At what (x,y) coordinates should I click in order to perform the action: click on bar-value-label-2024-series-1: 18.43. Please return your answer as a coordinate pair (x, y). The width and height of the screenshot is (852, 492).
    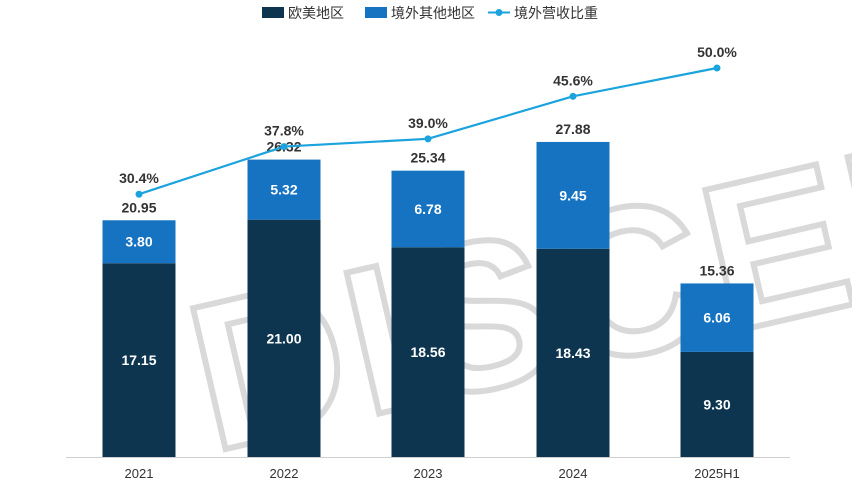
    Looking at the image, I should click on (572, 353).